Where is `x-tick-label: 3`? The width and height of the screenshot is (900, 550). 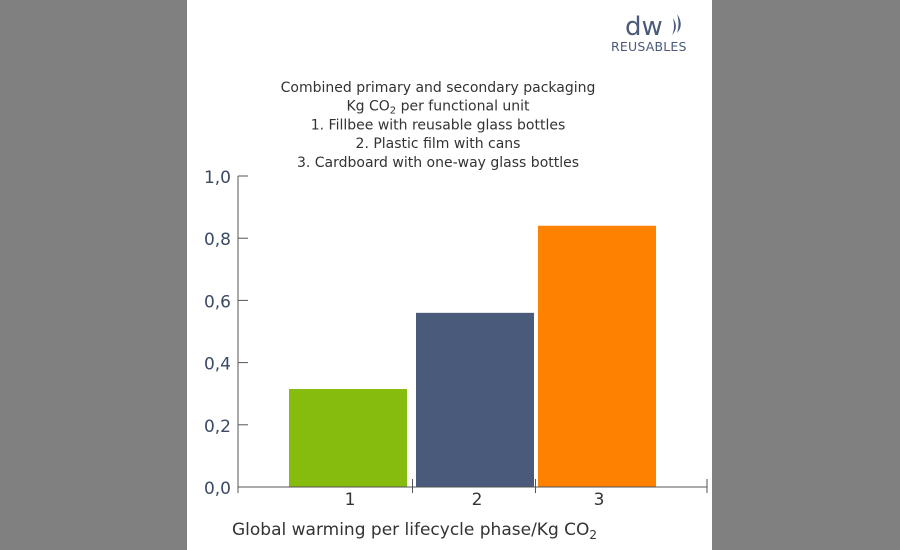 x-tick-label: 3 is located at coordinates (599, 500).